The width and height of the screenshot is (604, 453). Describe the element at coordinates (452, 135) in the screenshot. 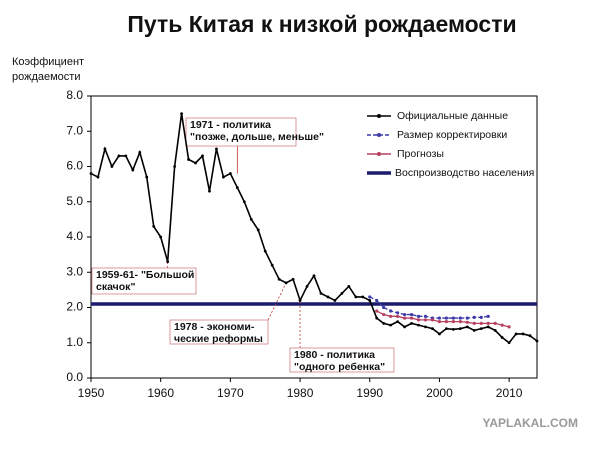

I see `legend-label: Размер корректировки` at that location.